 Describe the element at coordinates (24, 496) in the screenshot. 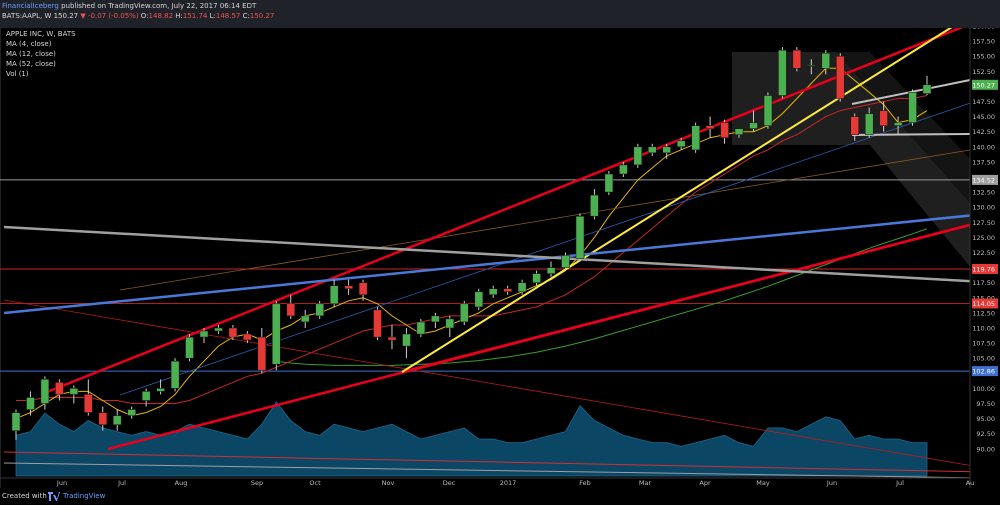

I see `created-with-text: Created with` at that location.